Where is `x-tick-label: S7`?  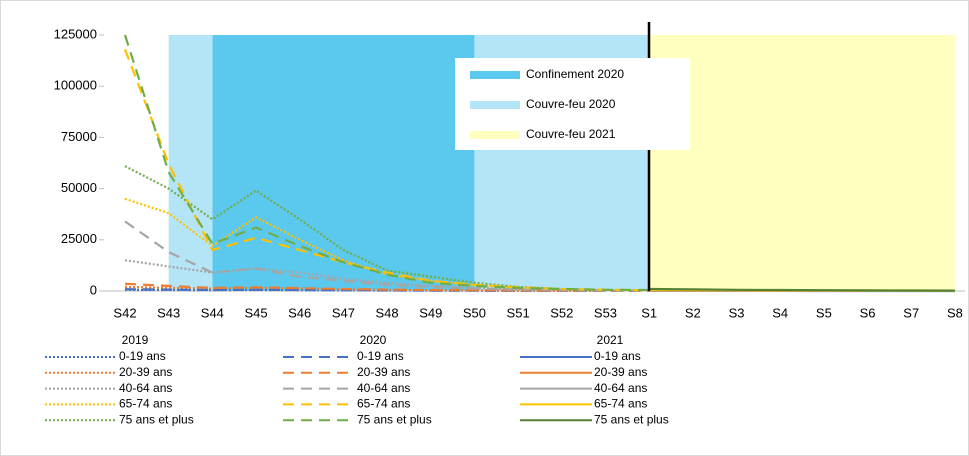 x-tick-label: S7 is located at coordinates (911, 312).